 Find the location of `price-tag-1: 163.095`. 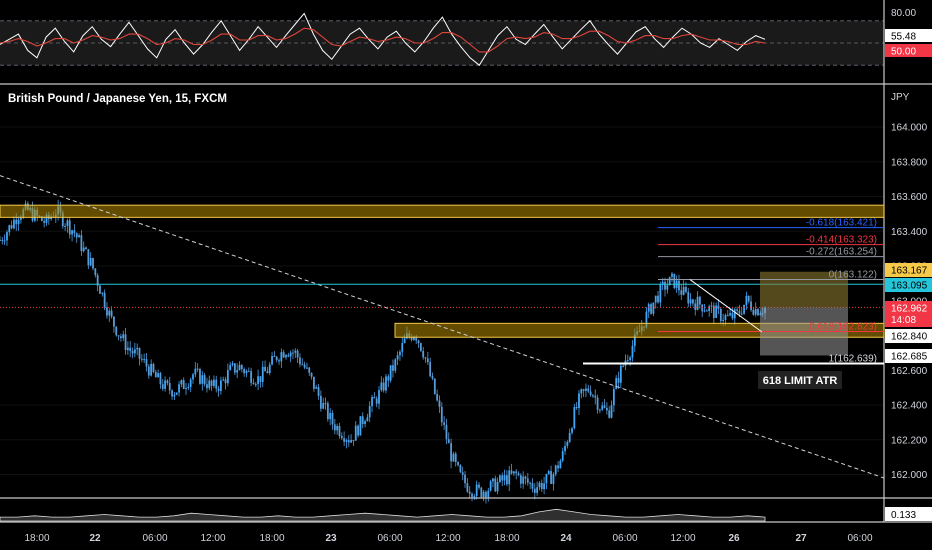

price-tag-1: 163.095 is located at coordinates (909, 286).